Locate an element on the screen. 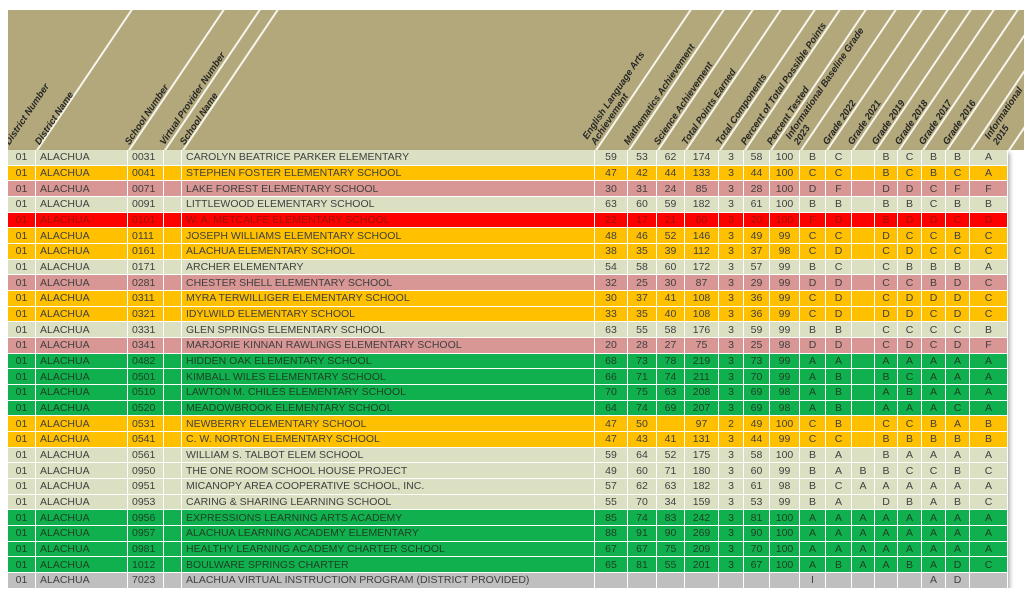 The height and width of the screenshot is (595, 1024). cell-grade-2018: C is located at coordinates (910, 377).